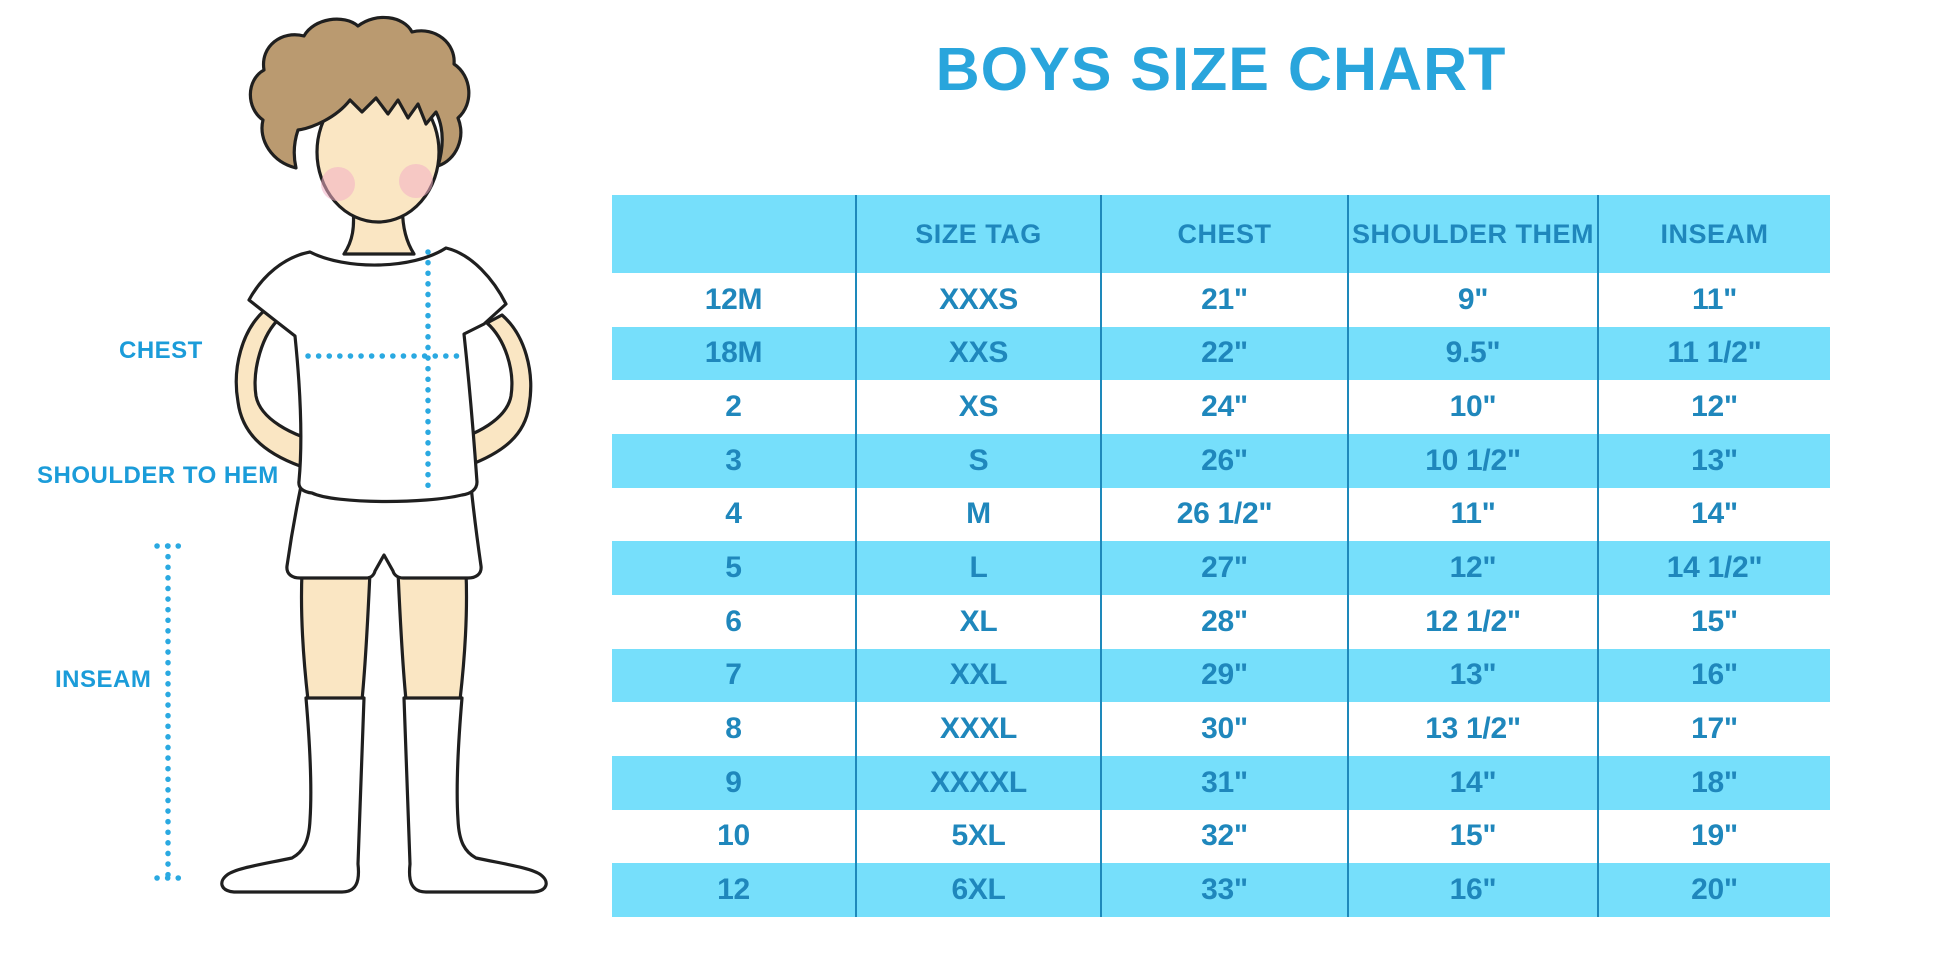  I want to click on table-cell: 12 1/2", so click(1472, 621).